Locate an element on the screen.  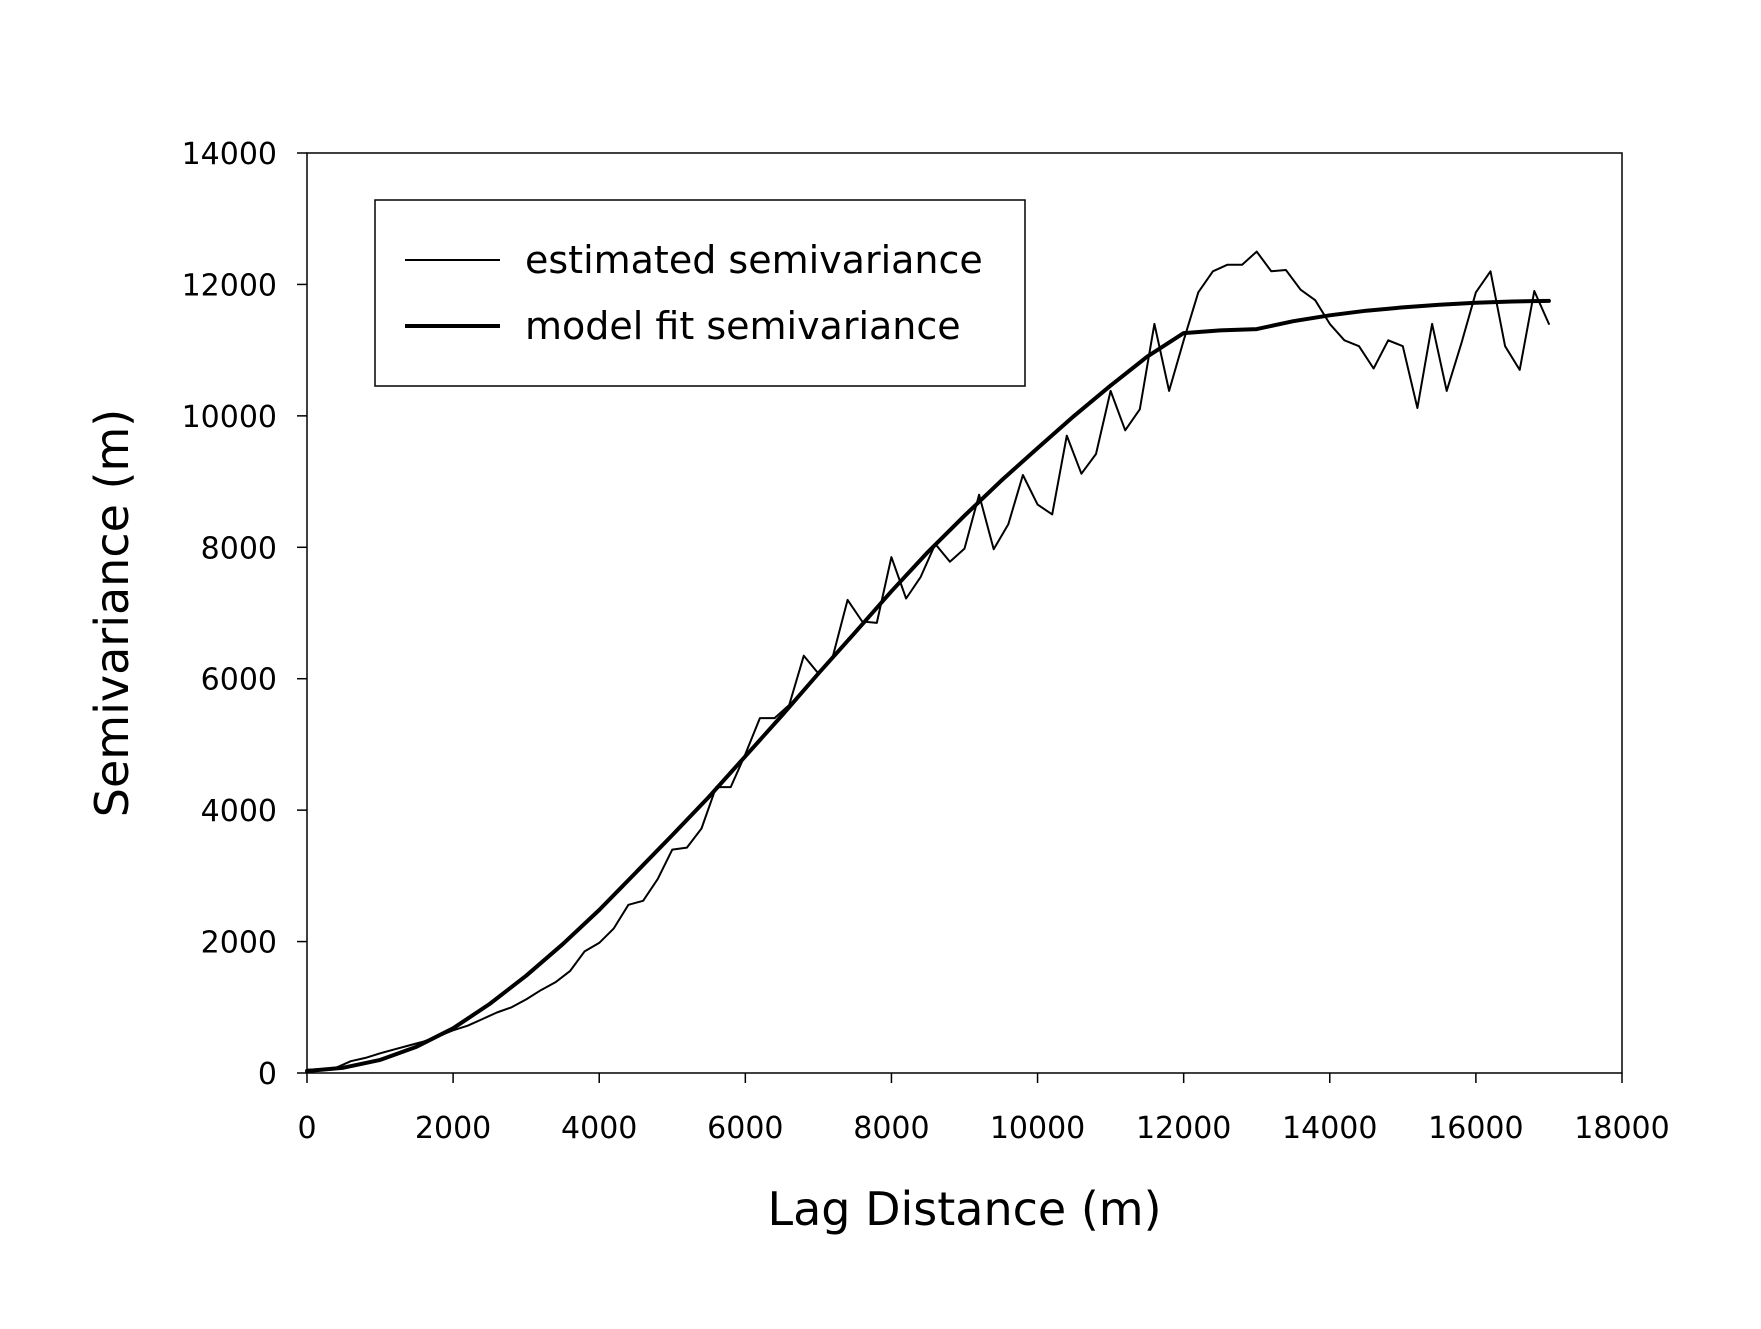
x-tick-label: 6000 is located at coordinates (745, 1128).